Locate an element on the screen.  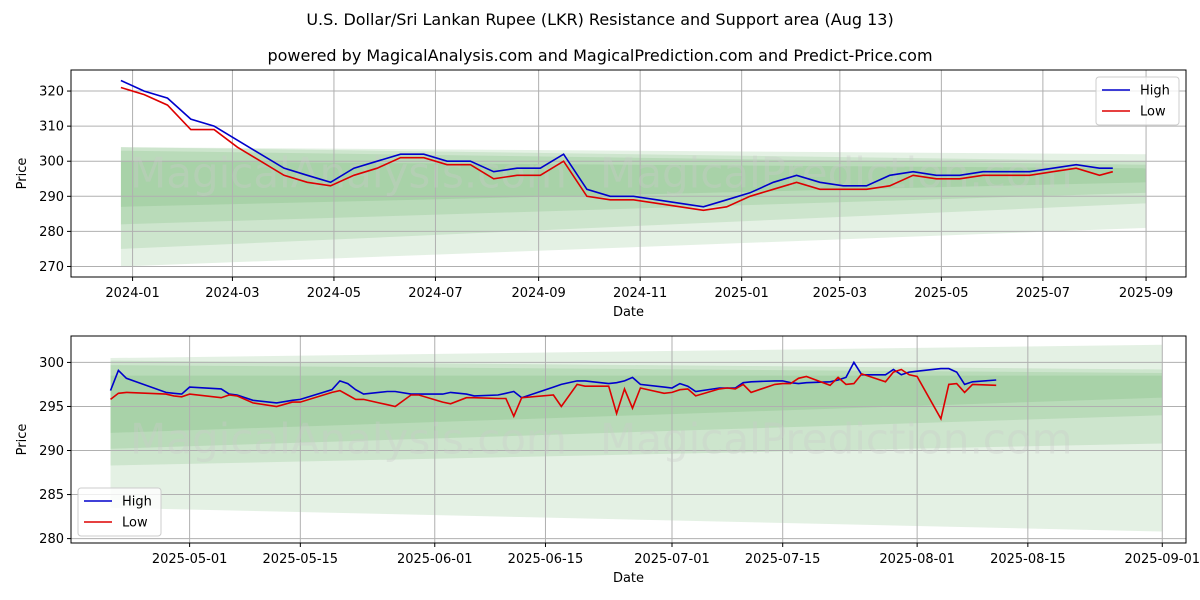
tick-label-y-3: 295 is located at coordinates (51, 407).